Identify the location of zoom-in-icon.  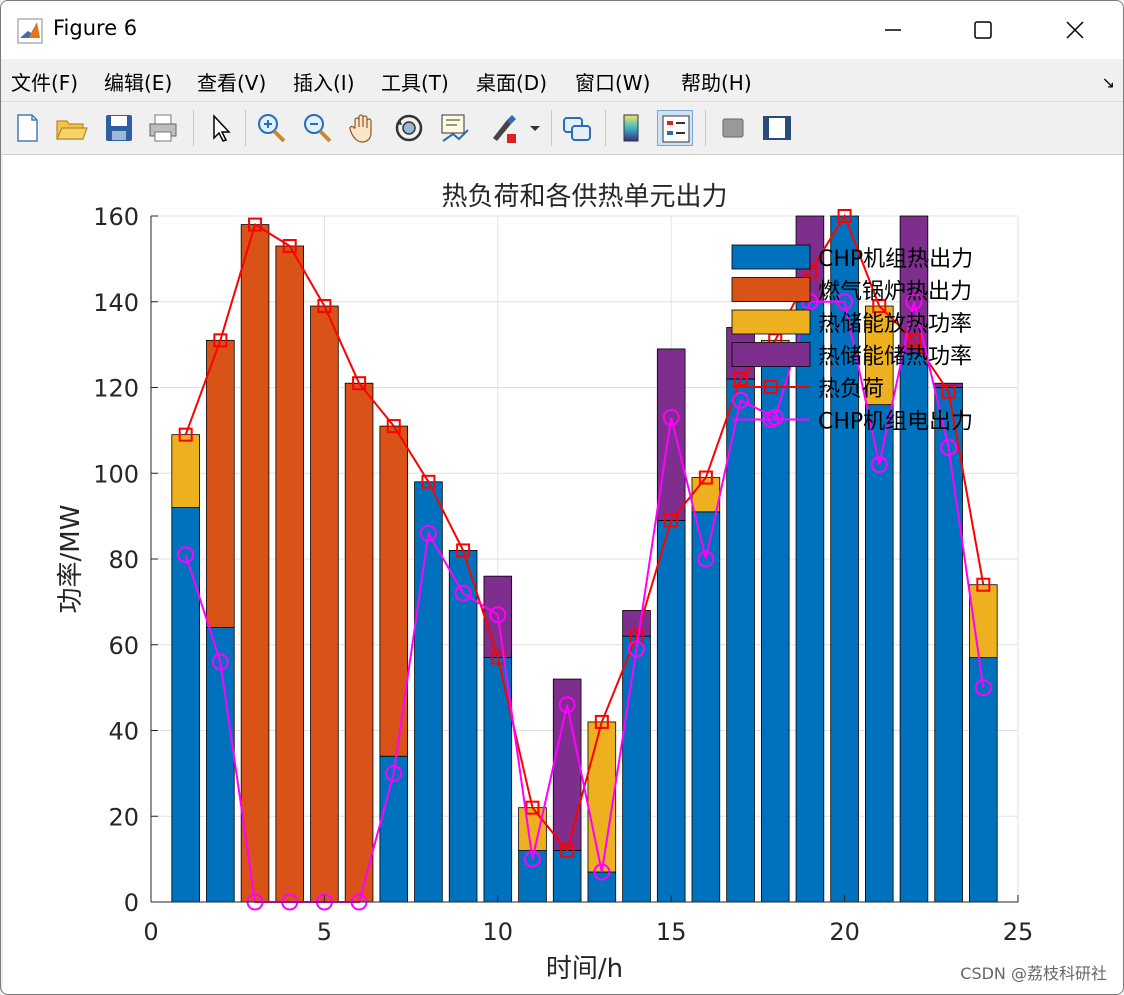
(271, 128).